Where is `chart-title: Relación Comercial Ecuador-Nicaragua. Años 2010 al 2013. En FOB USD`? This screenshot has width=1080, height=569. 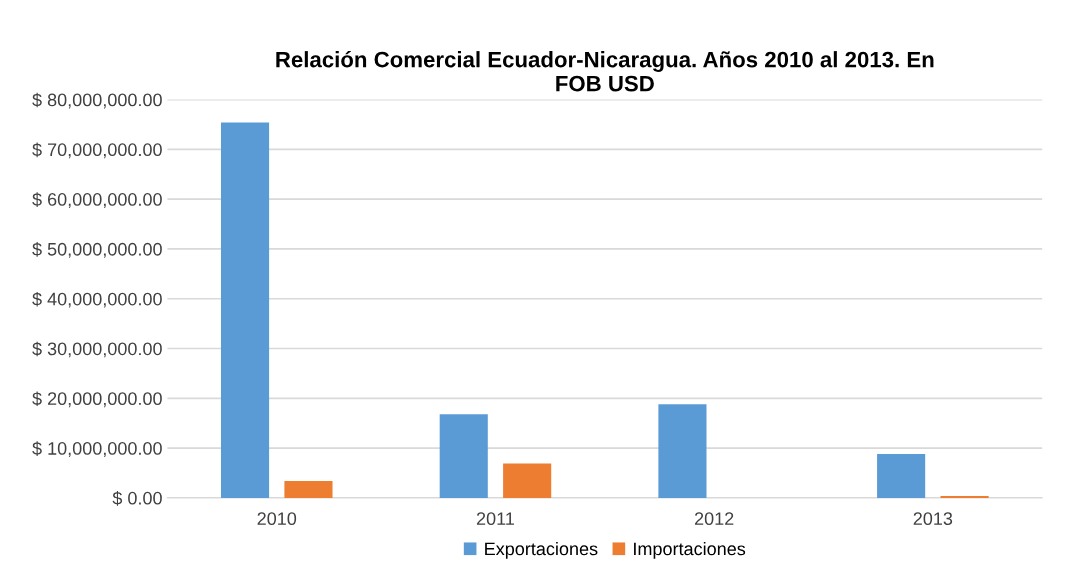 chart-title: Relación Comercial Ecuador-Nicaragua. Años 2010 al 2013. En FOB USD is located at coordinates (605, 71).